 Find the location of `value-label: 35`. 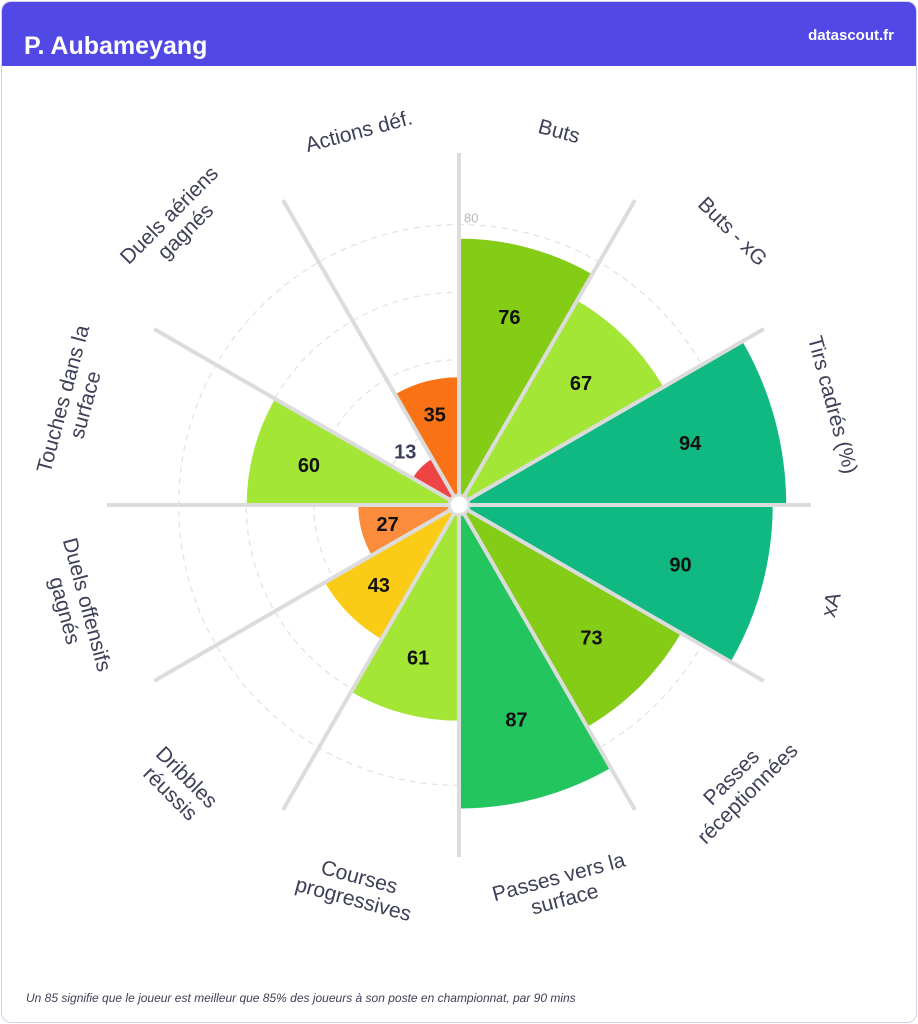

value-label: 35 is located at coordinates (435, 416).